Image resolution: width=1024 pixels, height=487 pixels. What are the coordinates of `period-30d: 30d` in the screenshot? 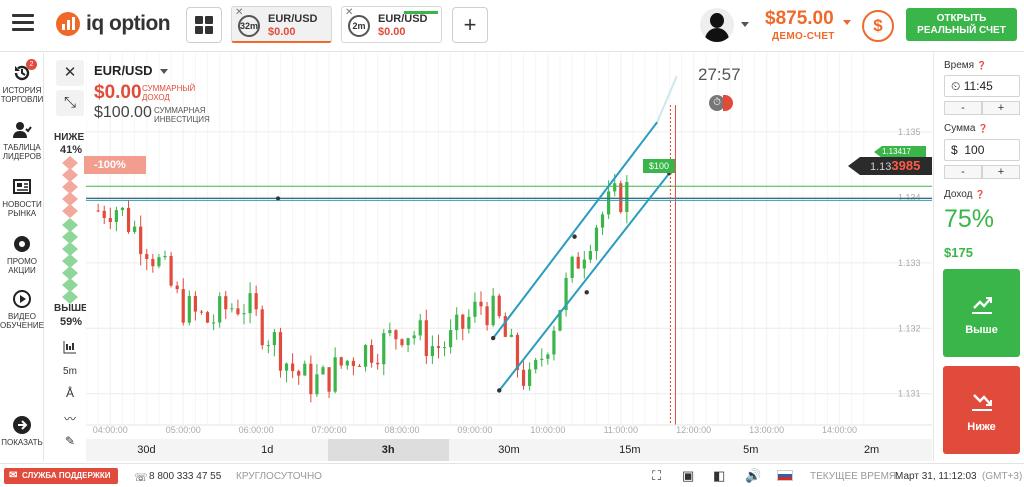 It's located at (146, 450).